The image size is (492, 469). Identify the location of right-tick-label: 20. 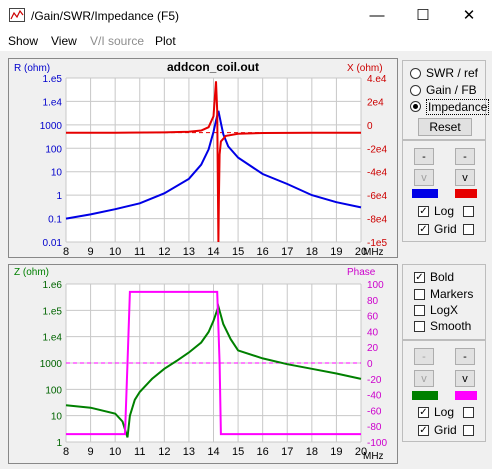
(373, 348).